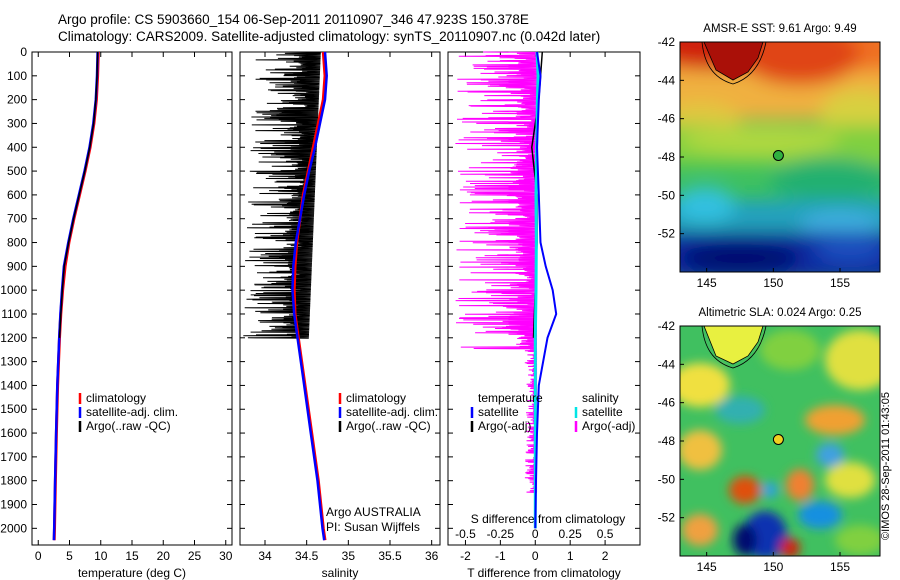 Image resolution: width=900 pixels, height=580 pixels. What do you see at coordinates (778, 155) in the screenshot?
I see `sst-argo-marker` at bounding box center [778, 155].